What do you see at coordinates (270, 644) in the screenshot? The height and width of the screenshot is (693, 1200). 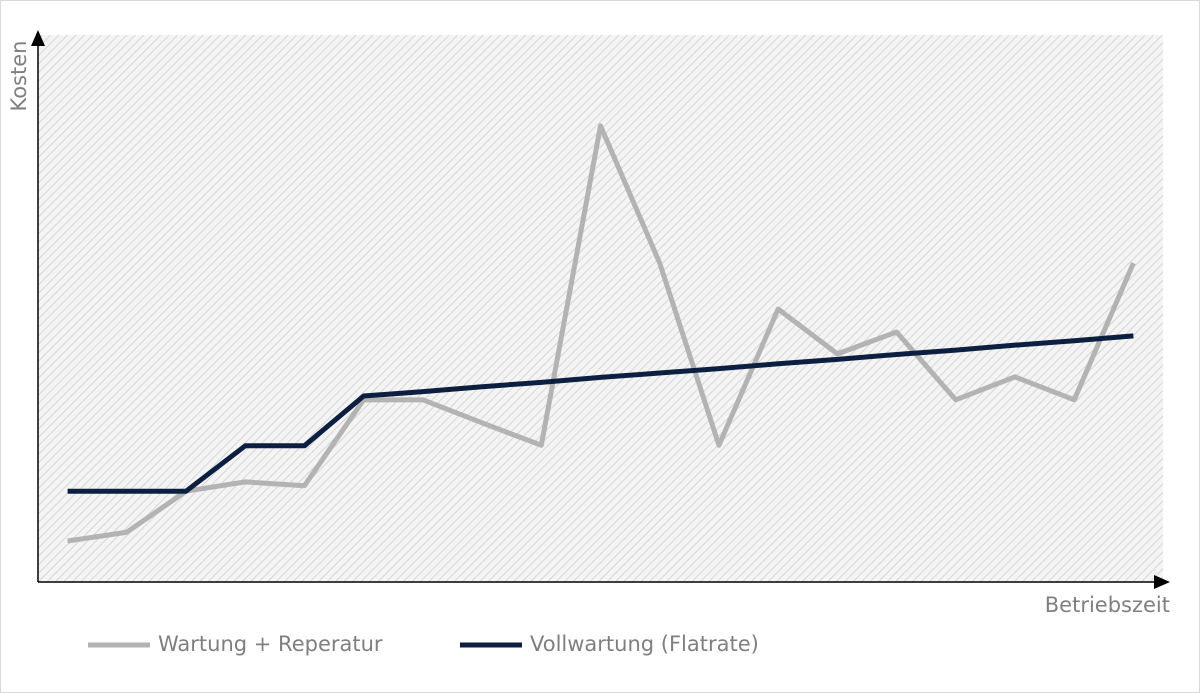 I see `legend-label: Wartung + Reperatur` at bounding box center [270, 644].